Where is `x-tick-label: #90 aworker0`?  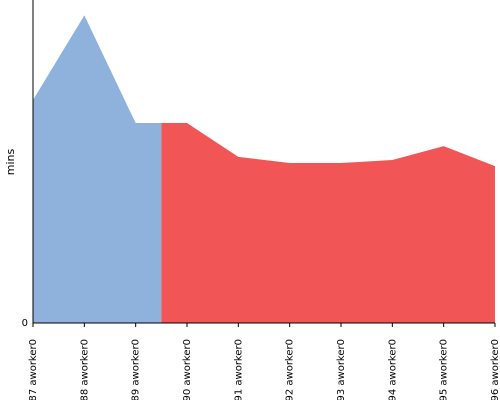 x-tick-label: #90 aworker0 is located at coordinates (187, 369).